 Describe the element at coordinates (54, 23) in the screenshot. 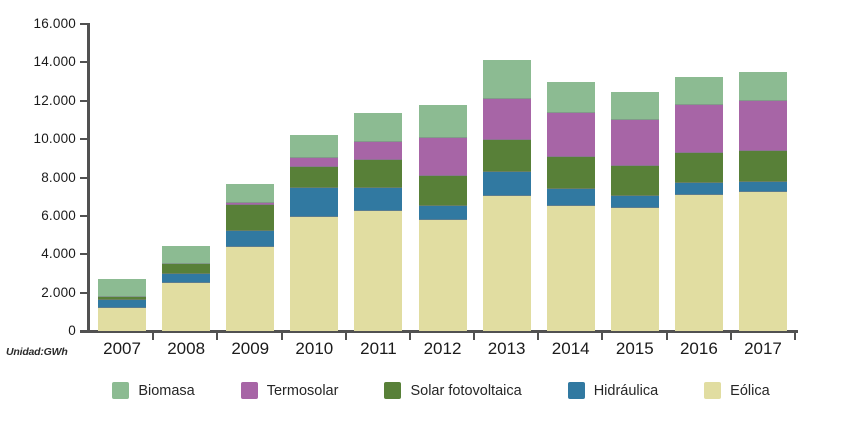

I see `y-tick-label: 16.000` at that location.